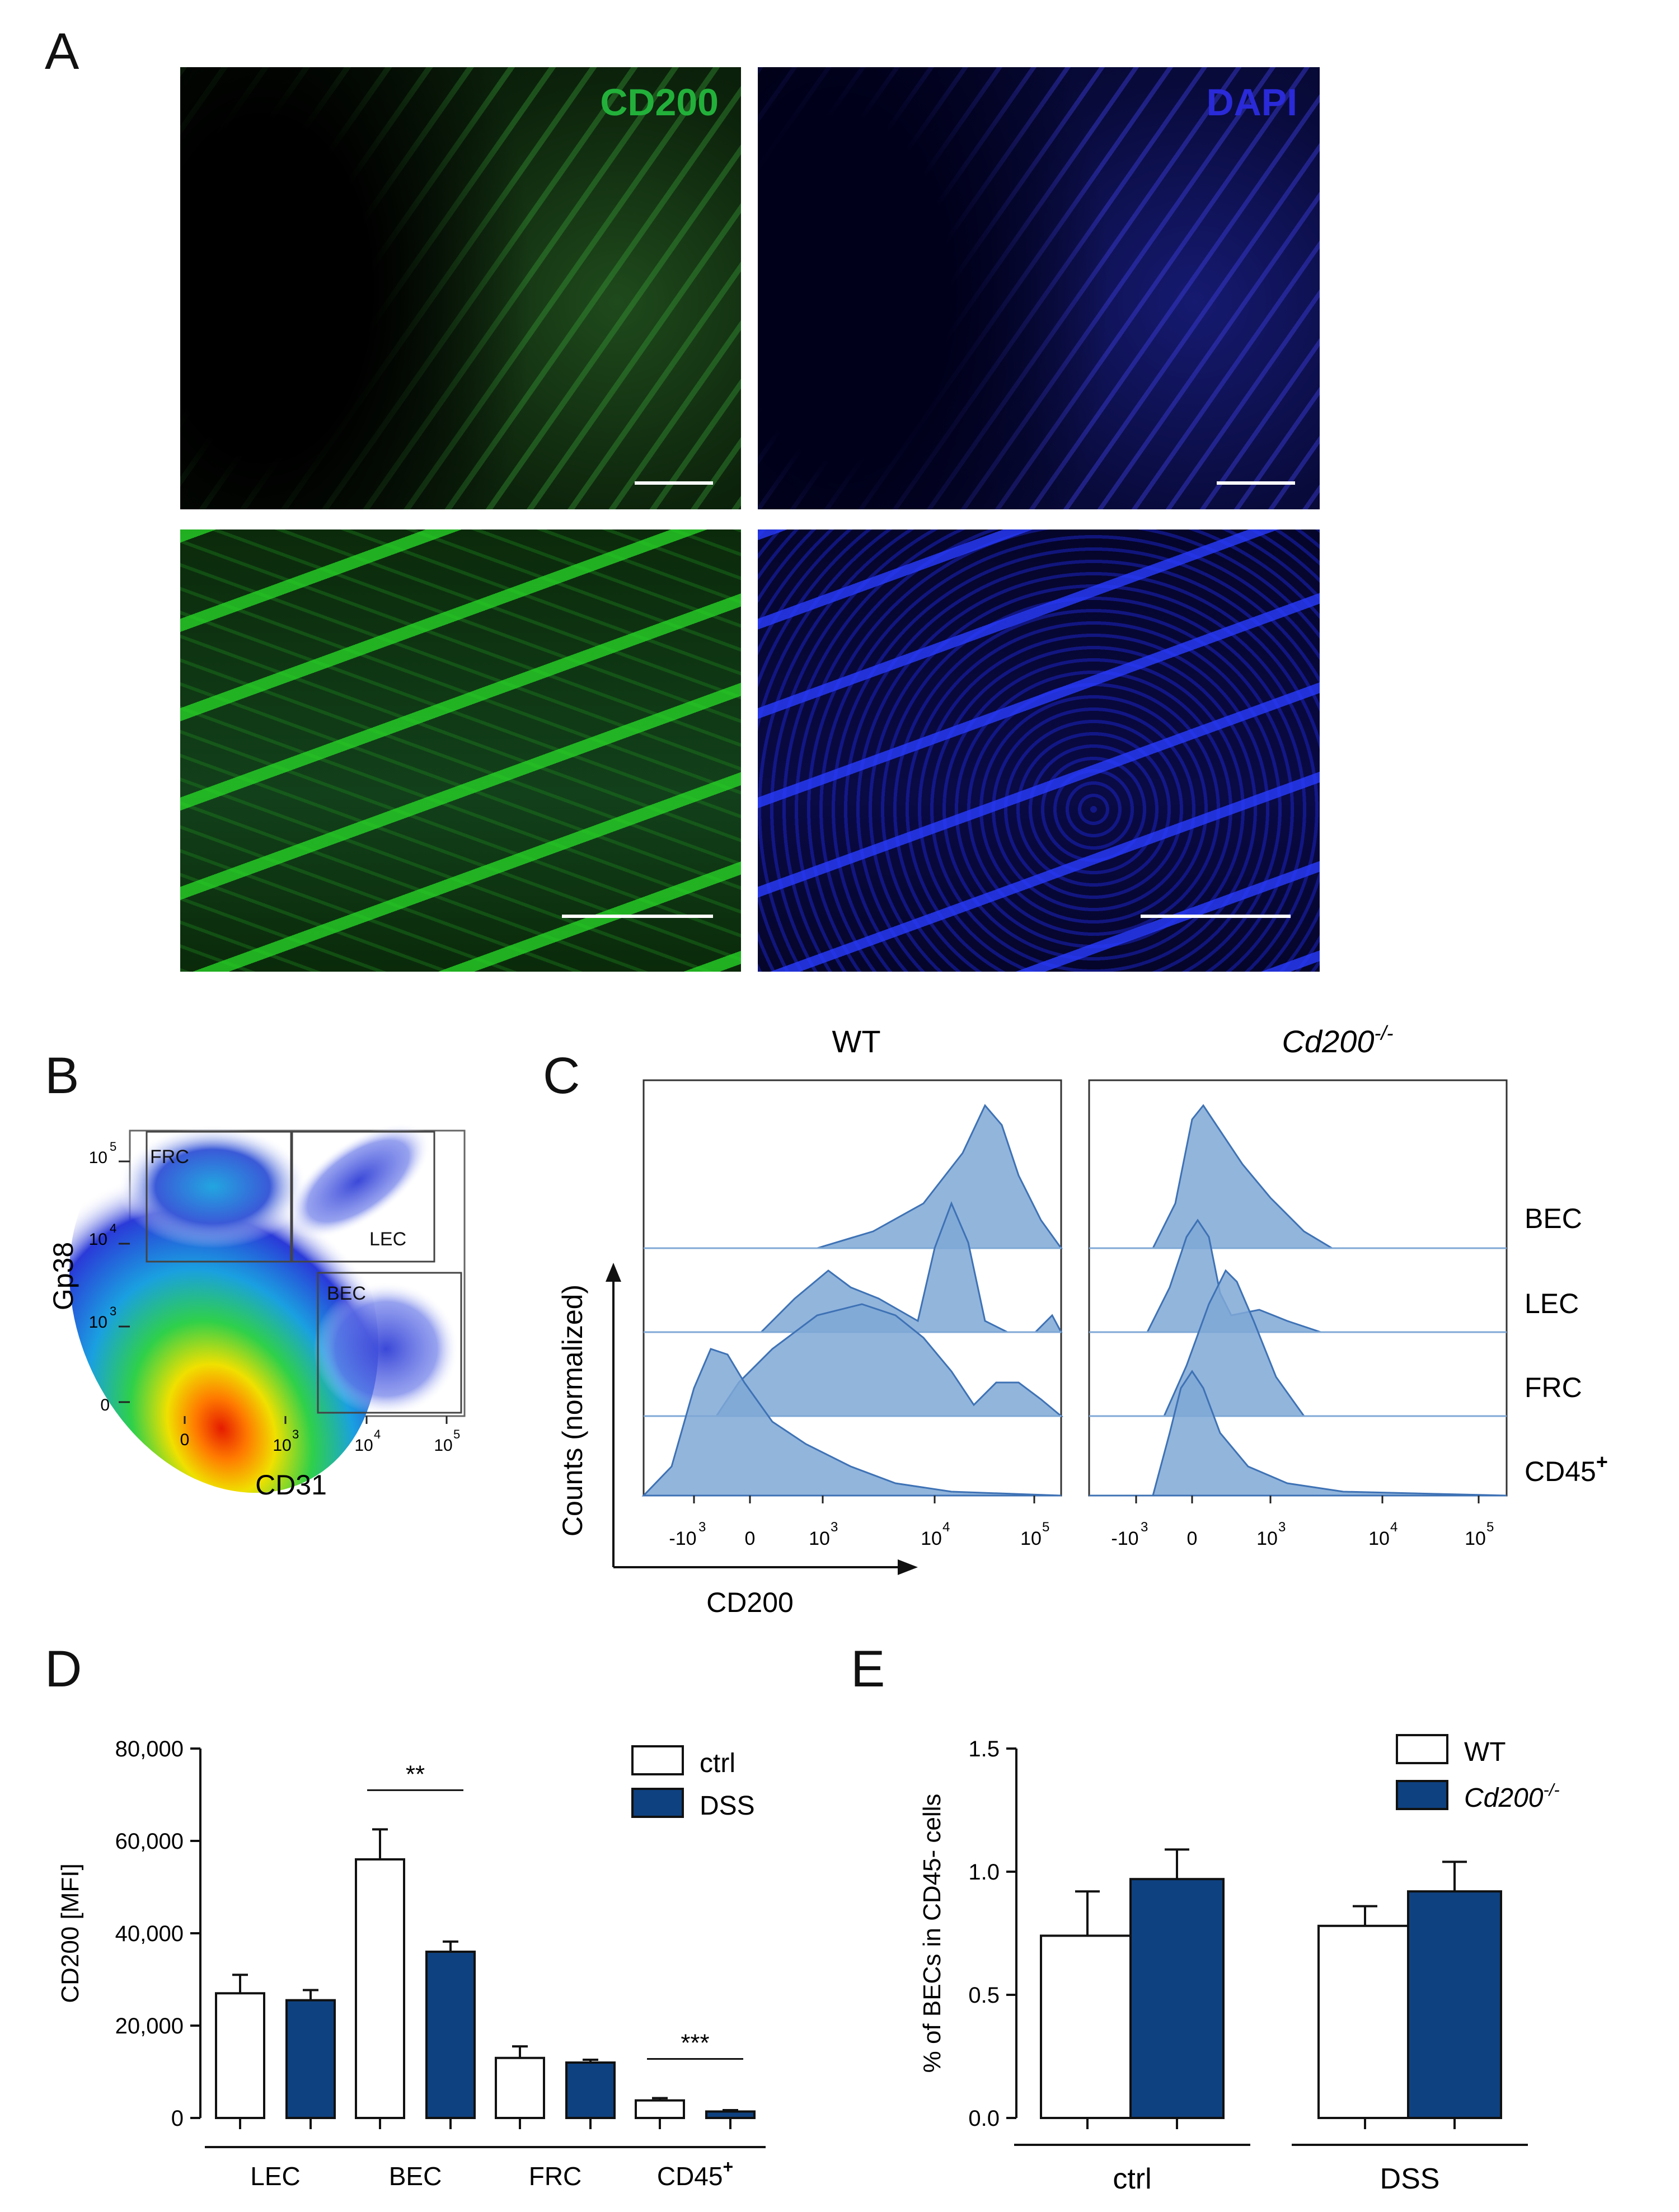 The height and width of the screenshot is (2212, 1679). Describe the element at coordinates (561, 1075) in the screenshot. I see `panel-letter-c: C` at that location.